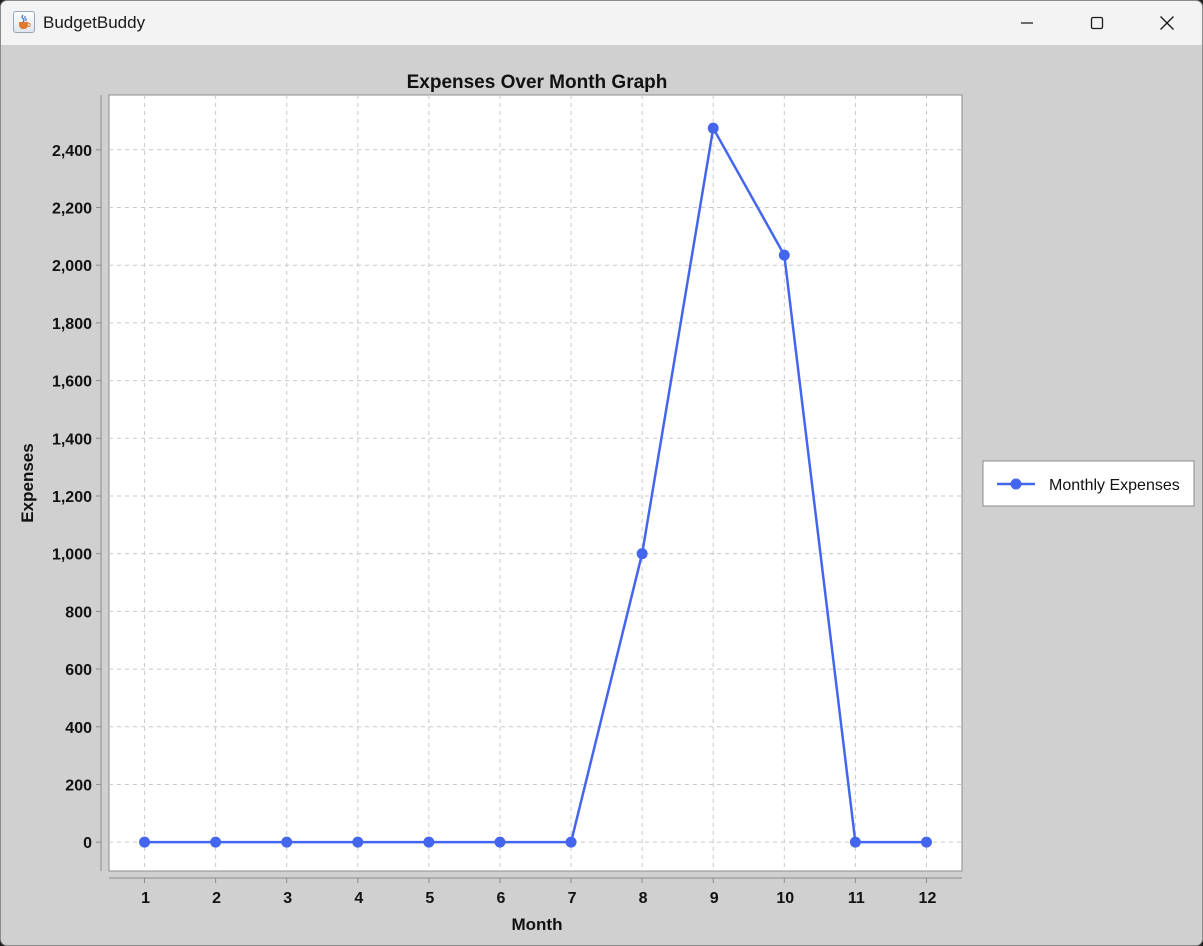  Describe the element at coordinates (714, 898) in the screenshot. I see `x-tick-label: 9` at that location.